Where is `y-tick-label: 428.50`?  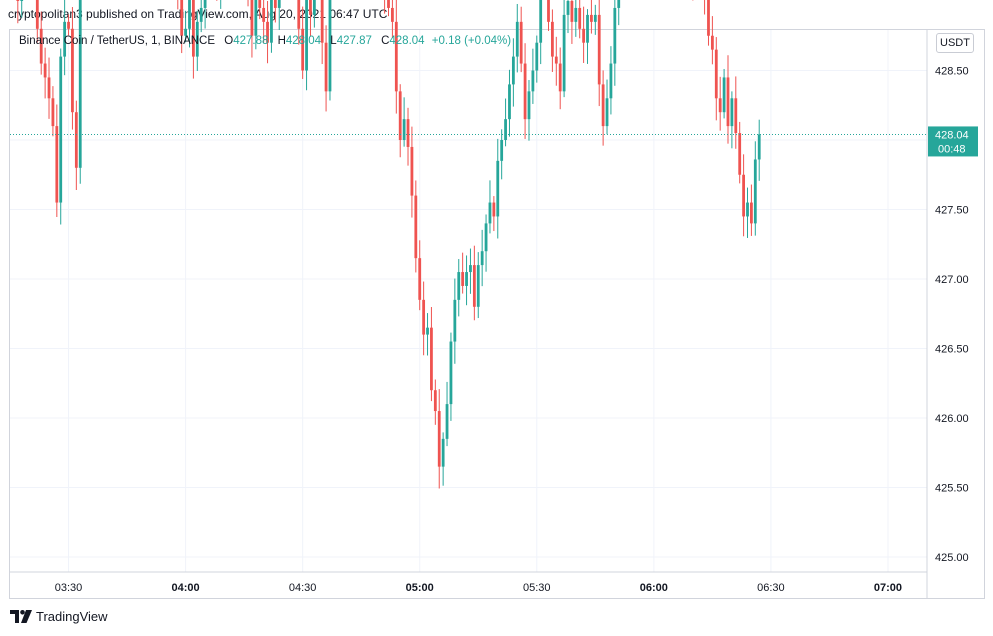
y-tick-label: 428.50 is located at coordinates (952, 72).